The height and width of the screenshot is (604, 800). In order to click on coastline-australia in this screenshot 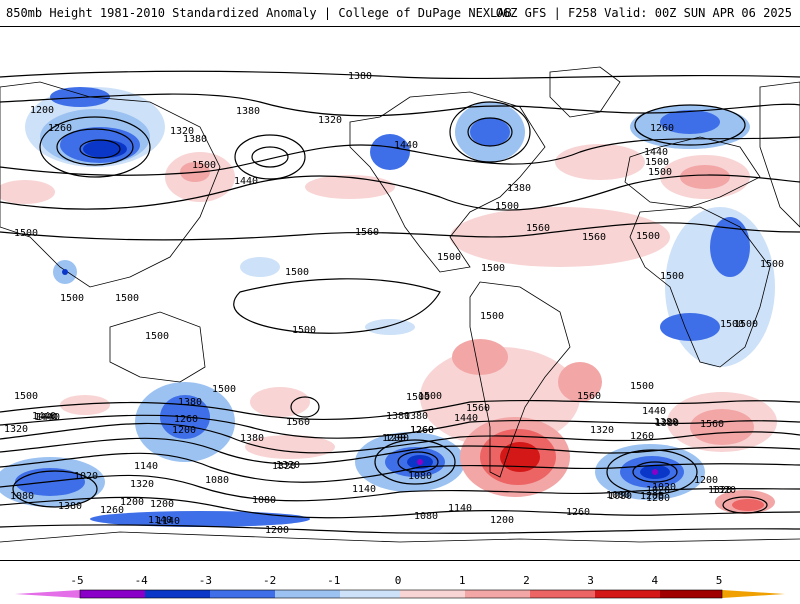, I will do `click(157, 347)`.